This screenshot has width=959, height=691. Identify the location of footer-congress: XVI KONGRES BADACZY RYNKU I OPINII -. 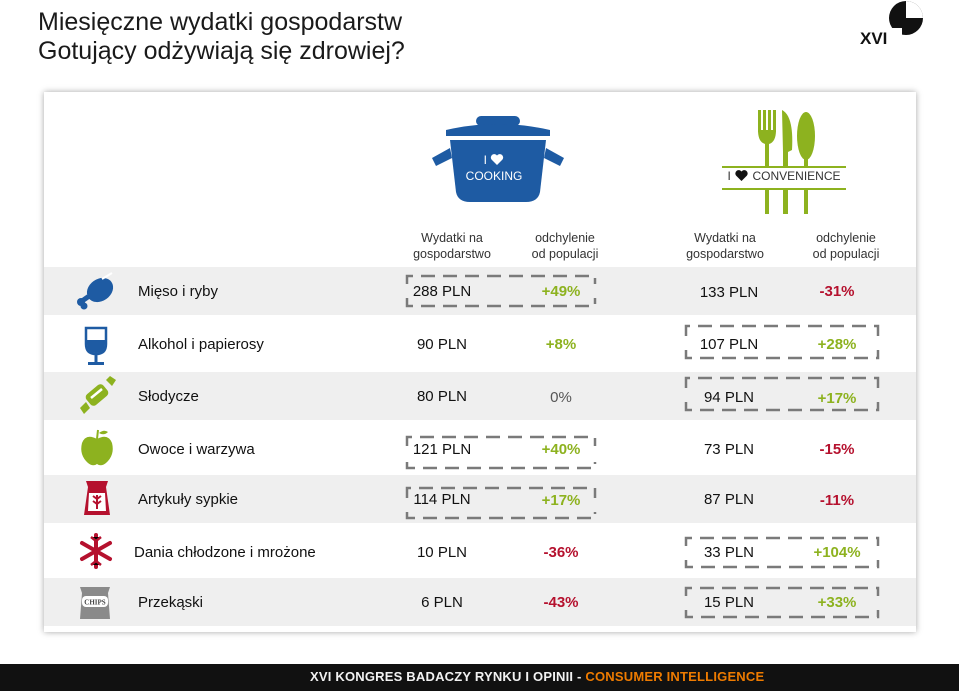
(448, 676).